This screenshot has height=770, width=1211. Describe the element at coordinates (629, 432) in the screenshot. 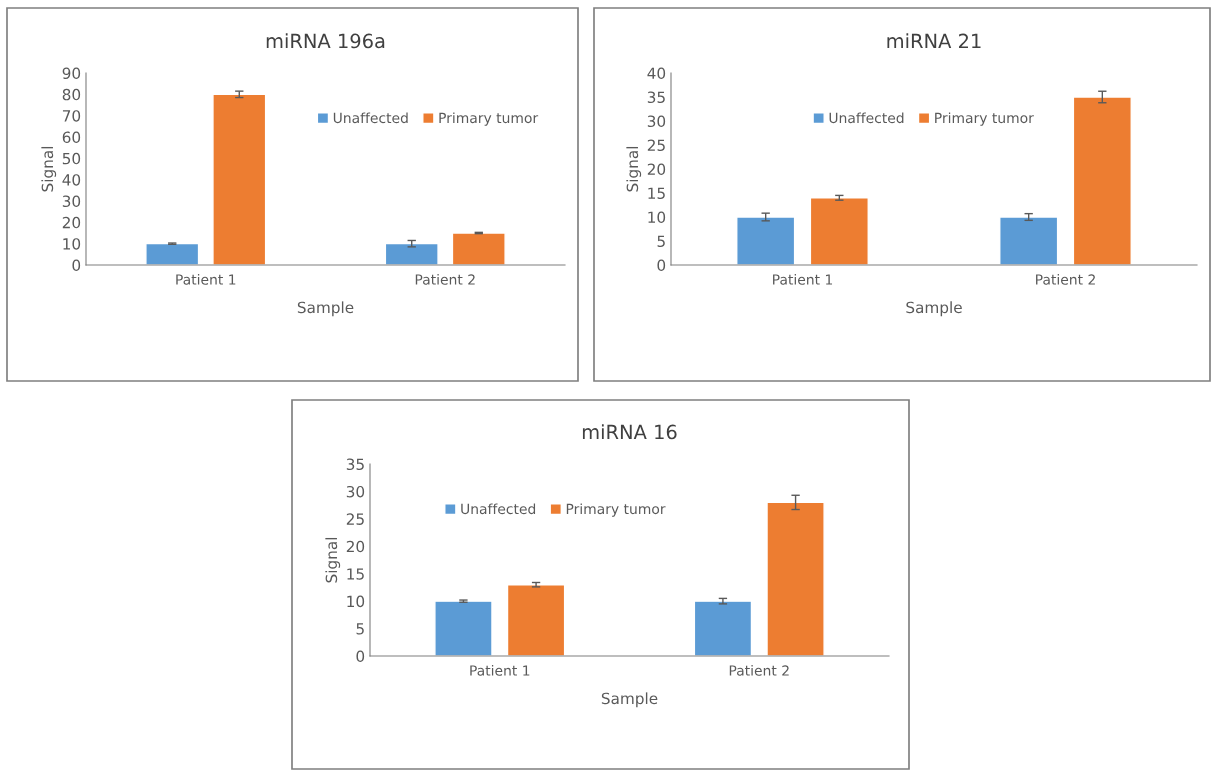

I see `chart-title: miRNA 16` at that location.